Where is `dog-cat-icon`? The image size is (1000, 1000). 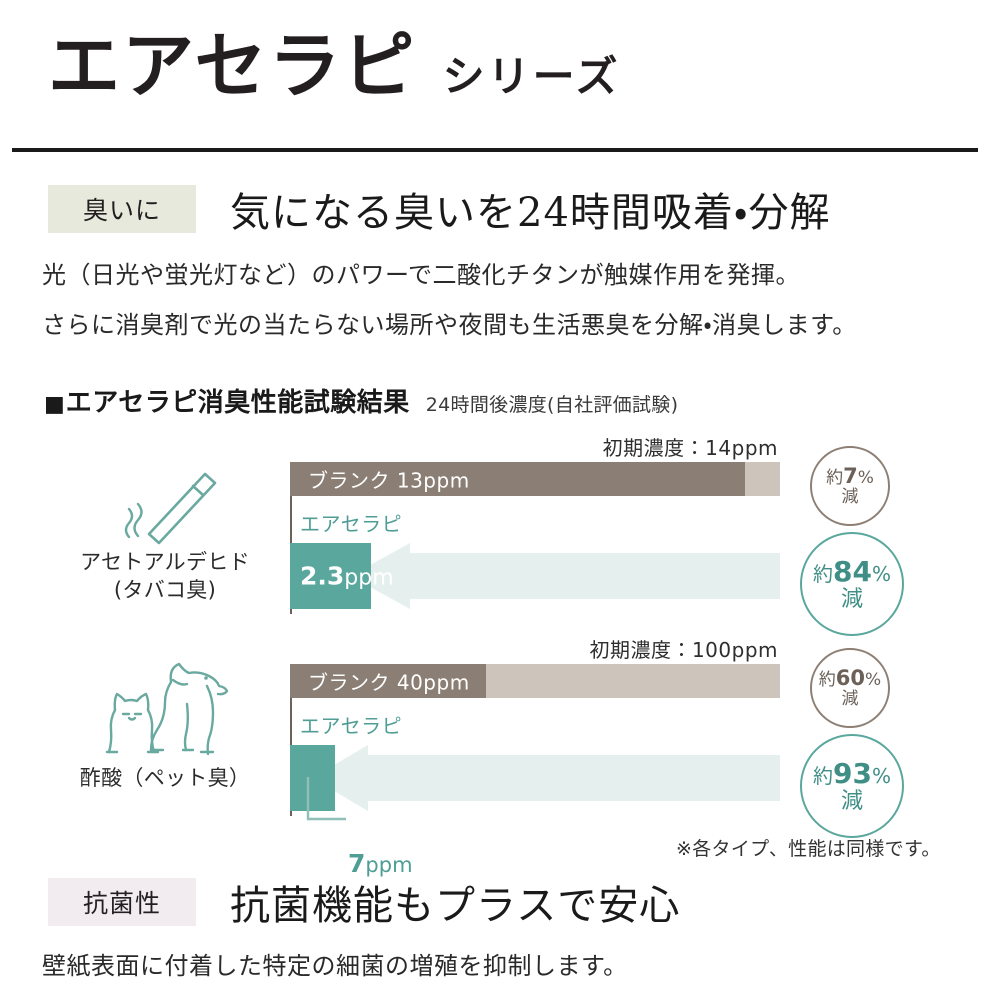
dog-cat-icon is located at coordinates (165, 711).